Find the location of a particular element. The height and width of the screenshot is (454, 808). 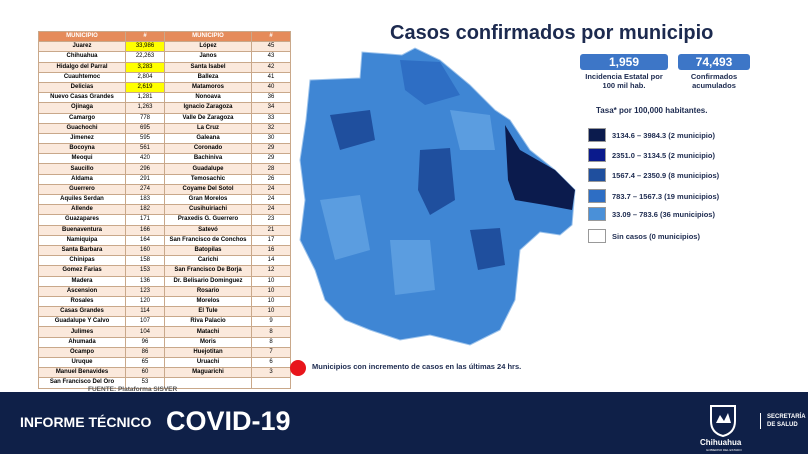

legend-item: 3134.6 – 3984.3 (2 municipio) is located at coordinates (651, 135).